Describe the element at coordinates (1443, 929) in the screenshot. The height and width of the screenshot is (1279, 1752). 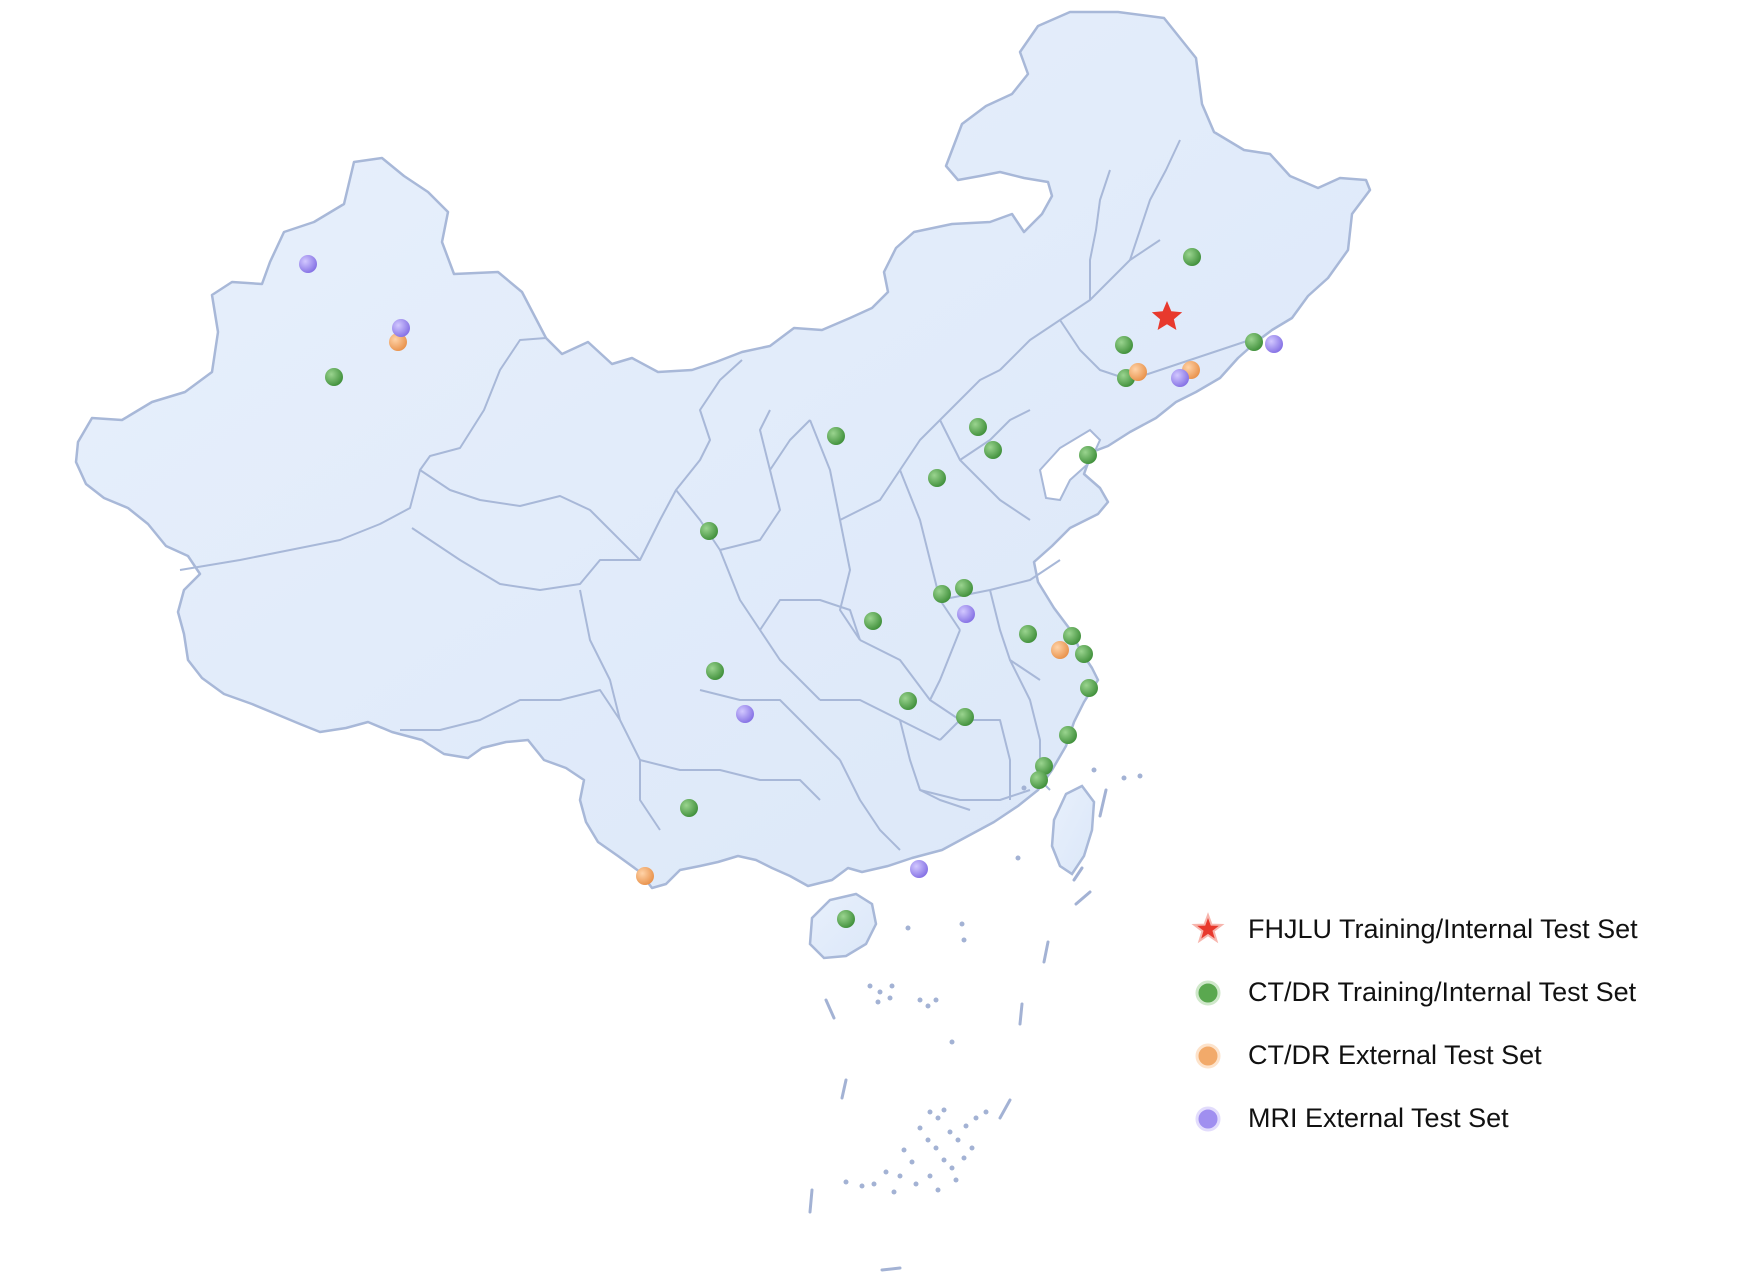
I see `legend-label: FHJLU Training/Internal Test Set` at that location.